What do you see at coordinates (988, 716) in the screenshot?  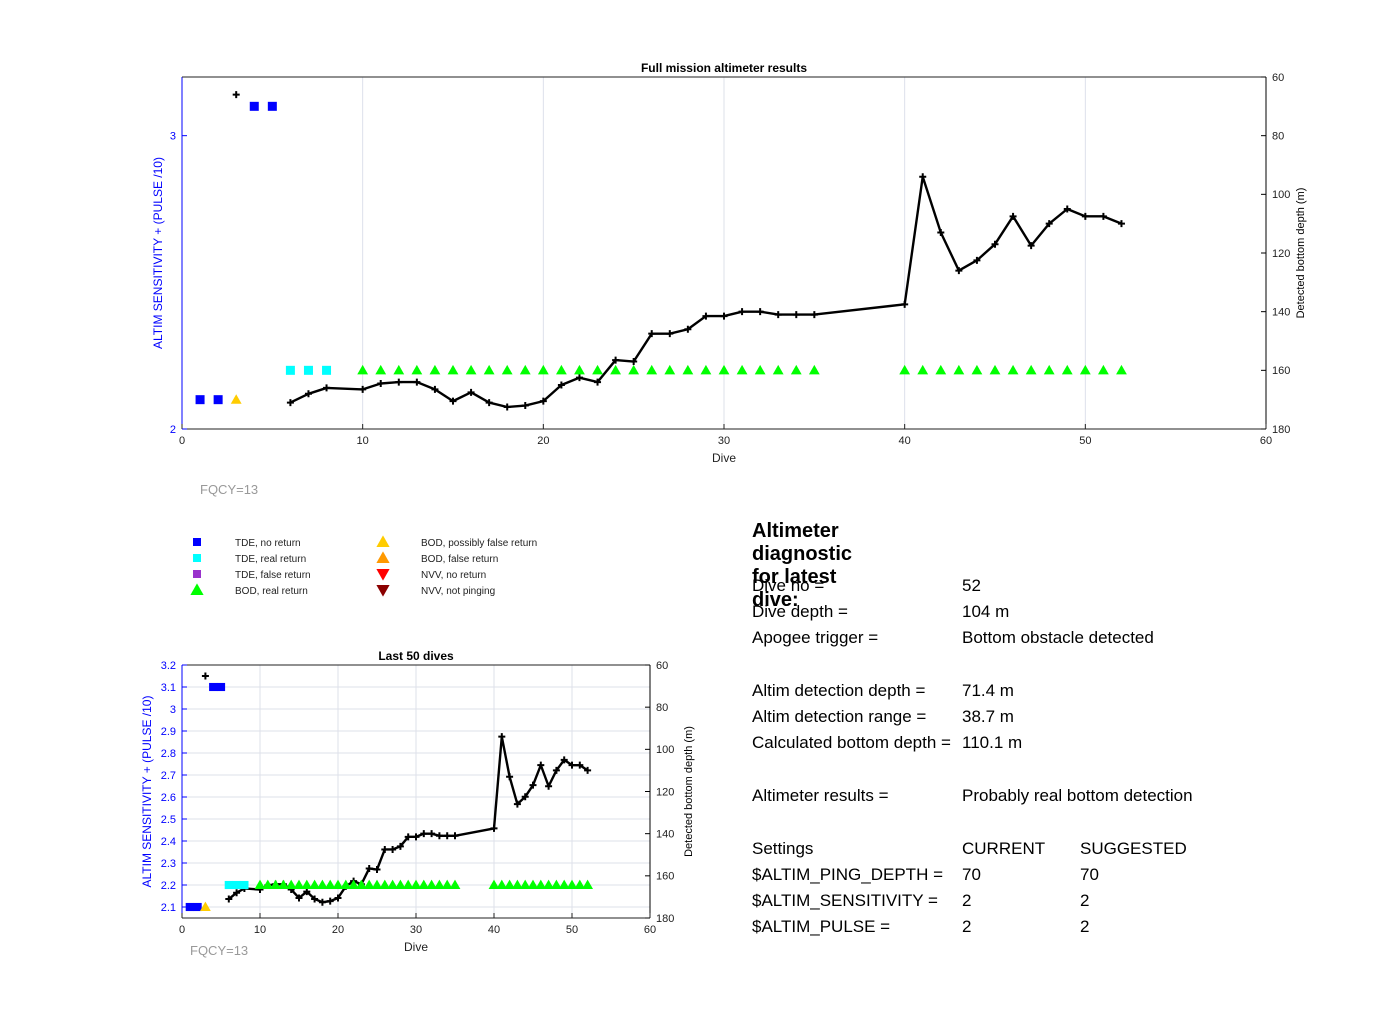 I see `detection-range-value: 38.7 m` at bounding box center [988, 716].